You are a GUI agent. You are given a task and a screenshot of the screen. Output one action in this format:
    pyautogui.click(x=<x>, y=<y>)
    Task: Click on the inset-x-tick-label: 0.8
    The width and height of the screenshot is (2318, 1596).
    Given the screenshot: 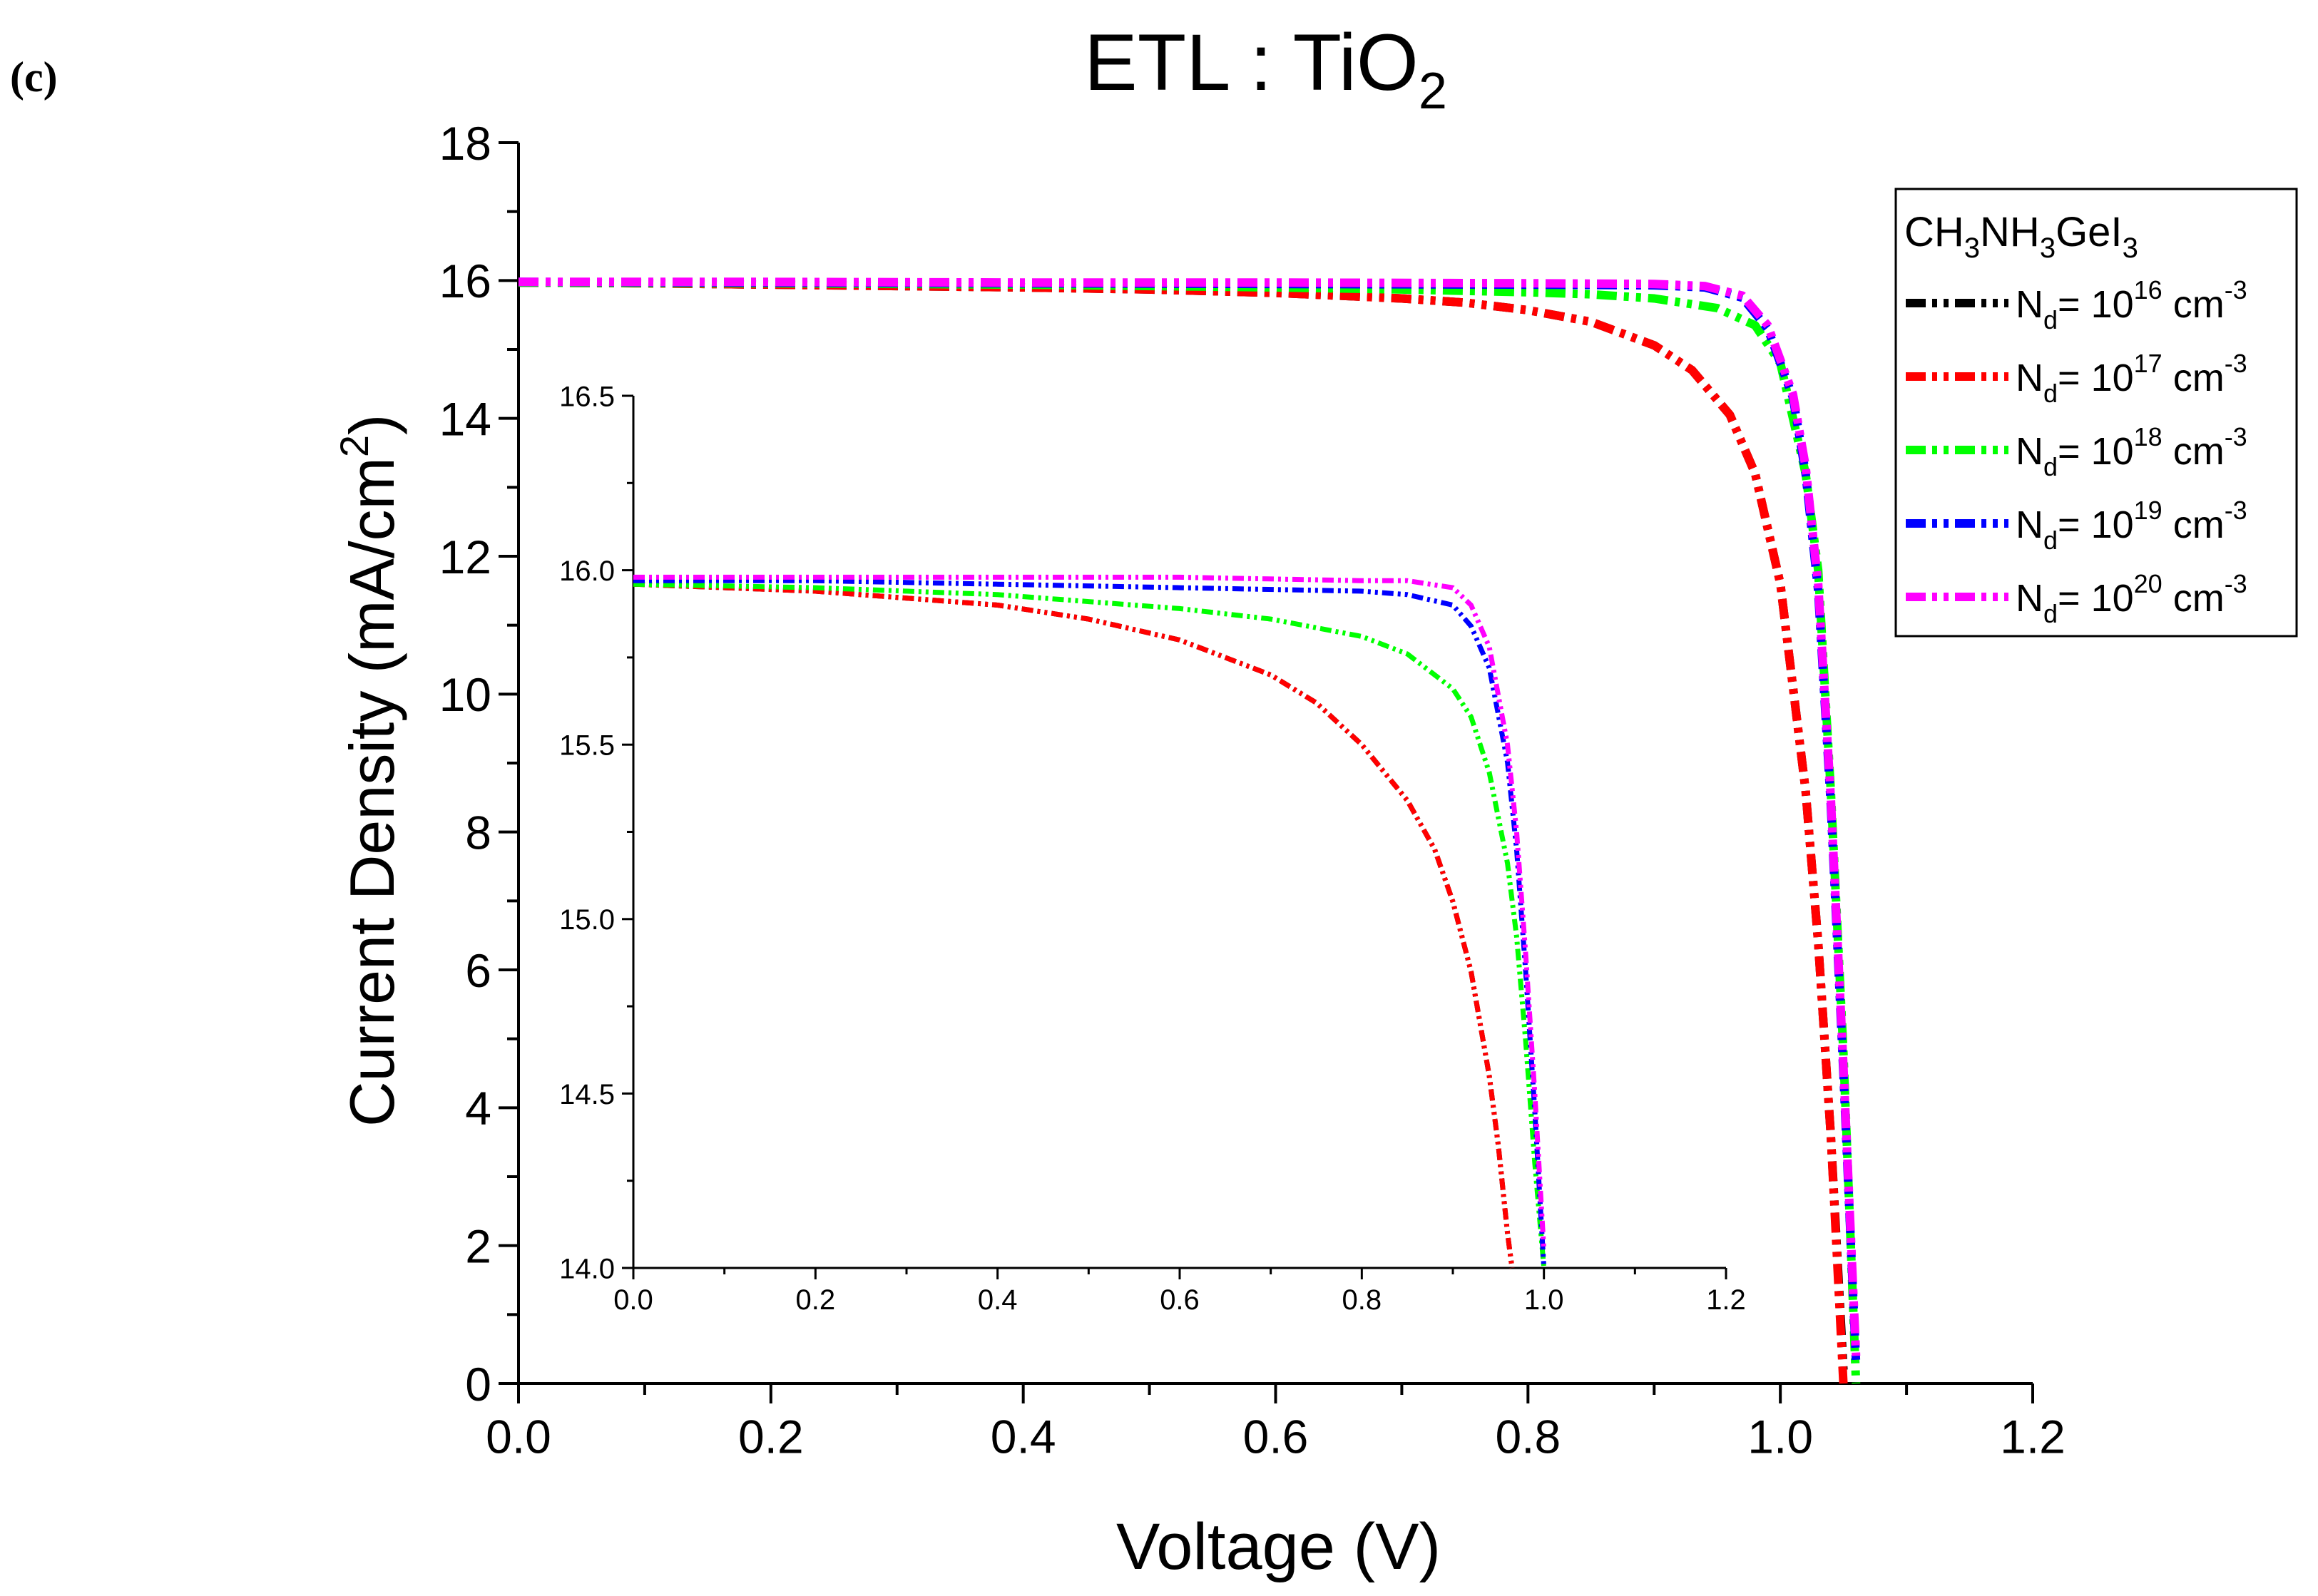 What is the action you would take?
    pyautogui.click(x=1362, y=1300)
    